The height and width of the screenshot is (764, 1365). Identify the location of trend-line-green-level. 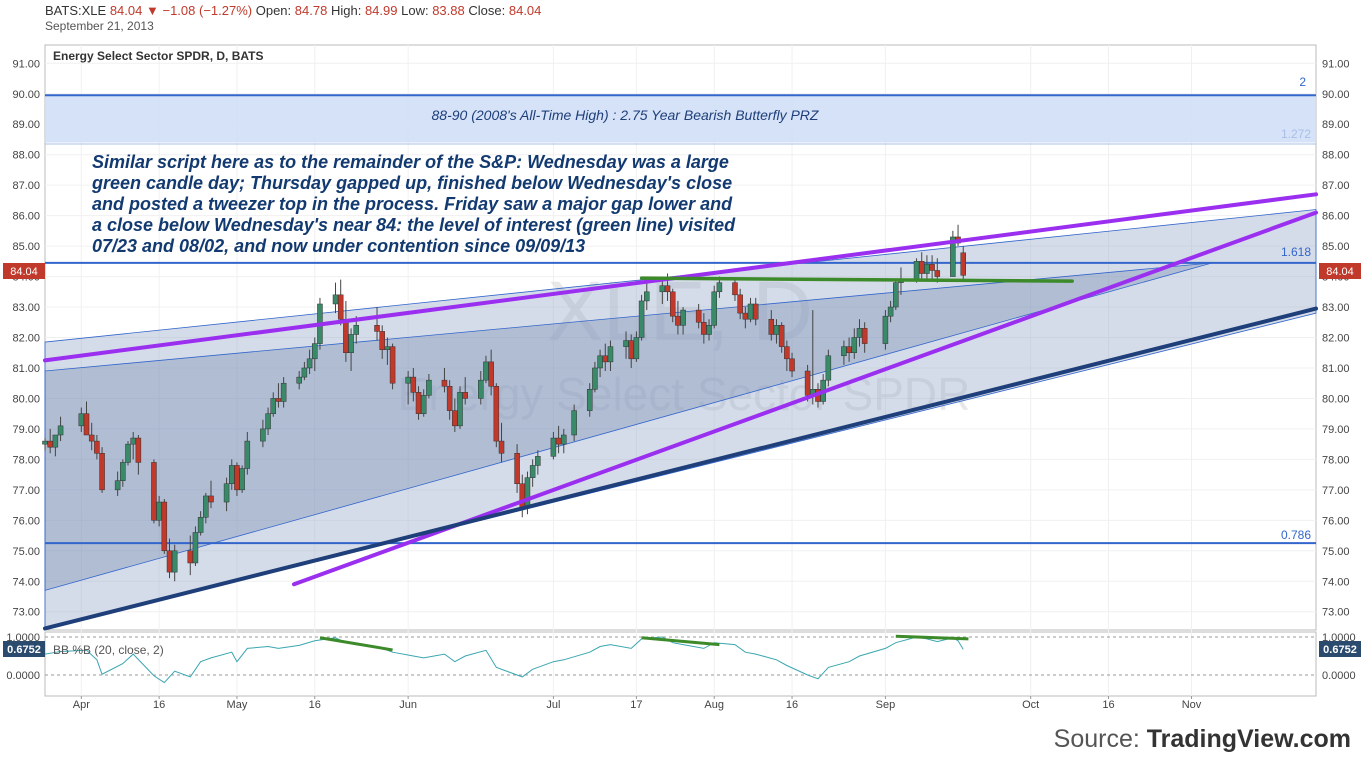
(856, 279).